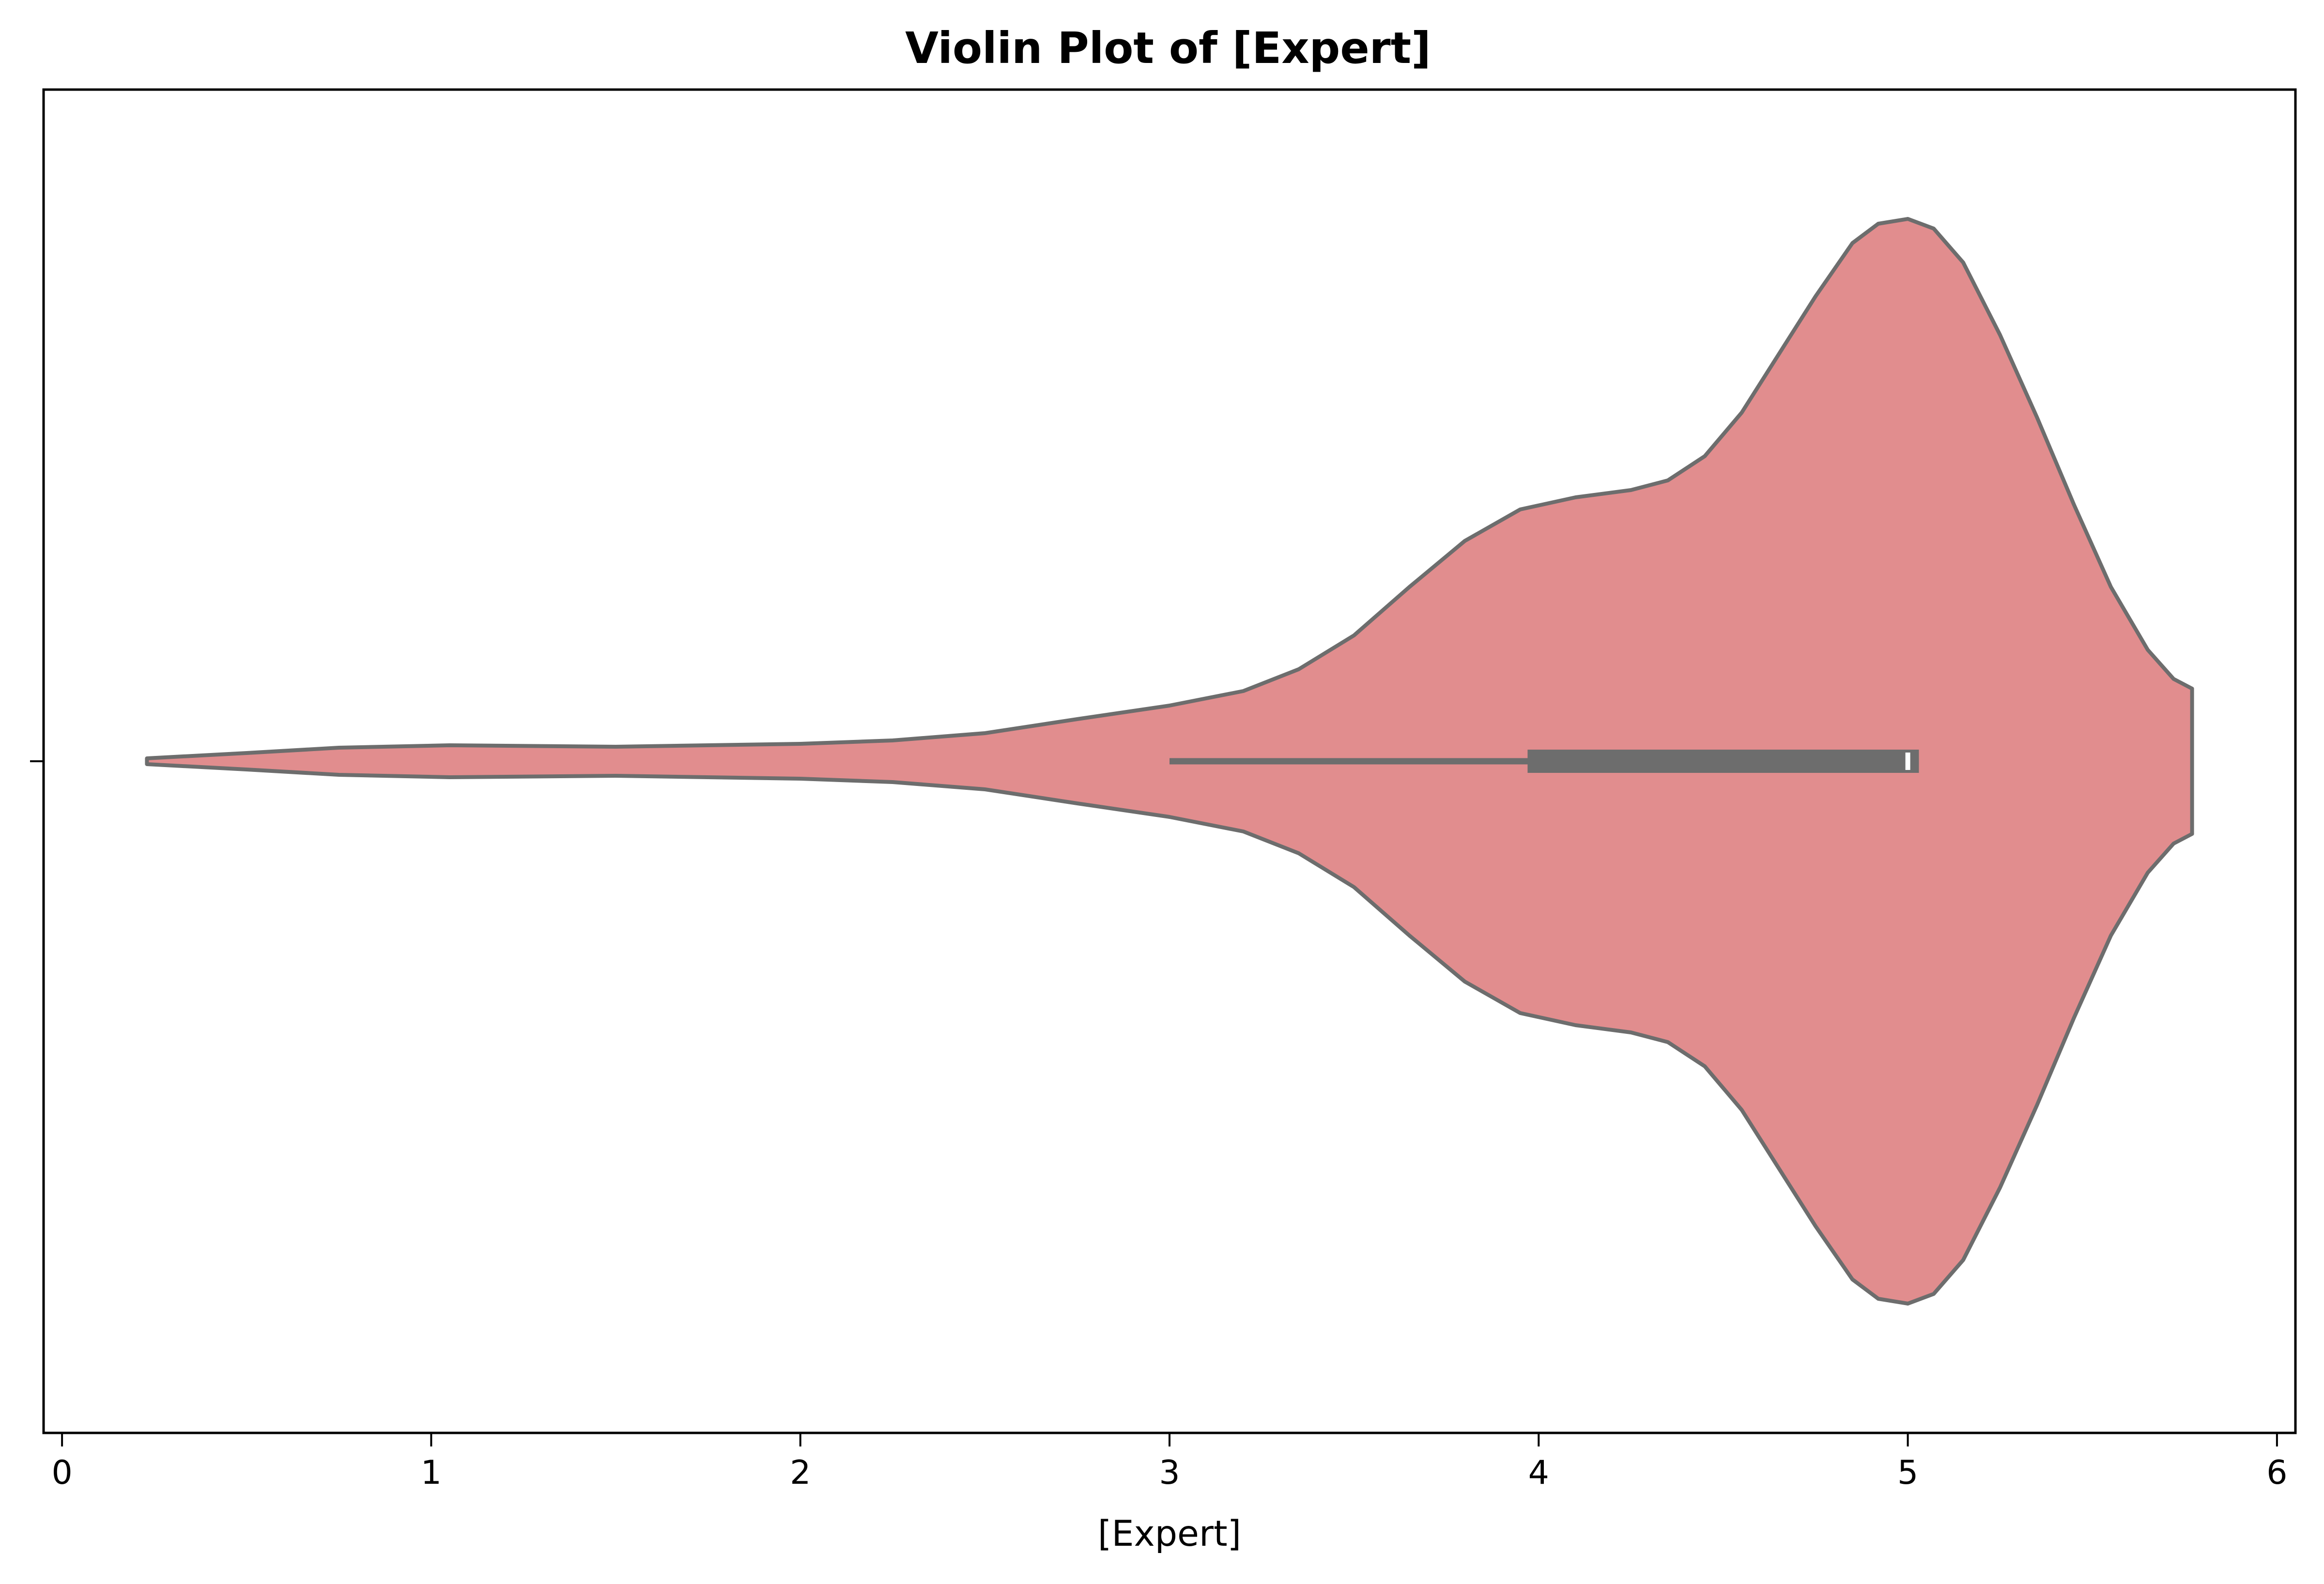  Describe the element at coordinates (1908, 761) in the screenshot. I see `median-marker` at that location.